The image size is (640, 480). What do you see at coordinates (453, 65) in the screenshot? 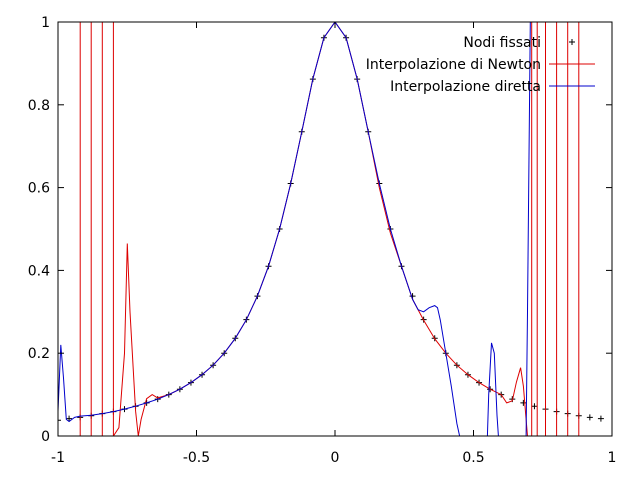
I see `legend-label: Interpolazione di Newton` at bounding box center [453, 65].